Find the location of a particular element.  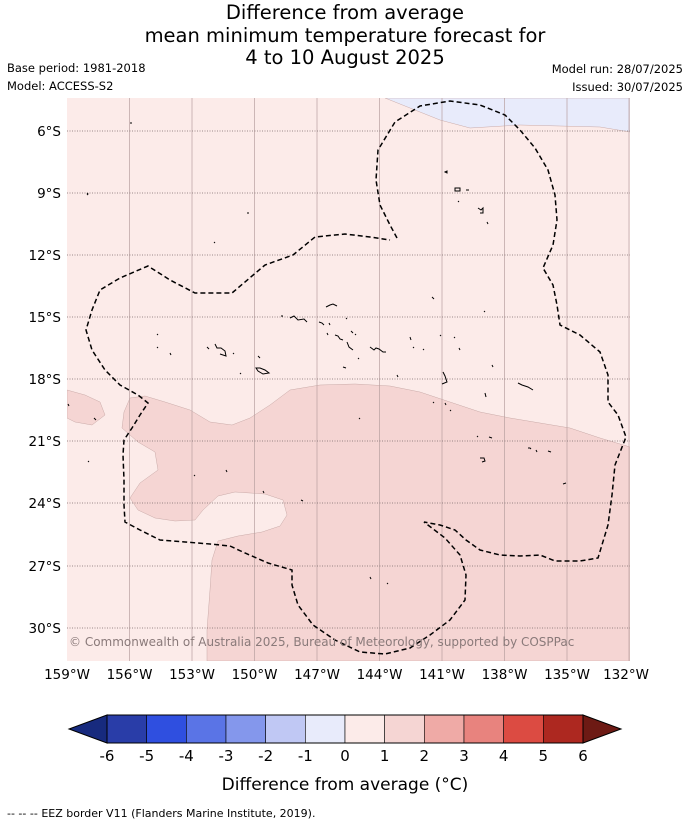

colorbar-cells is located at coordinates (345, 729).